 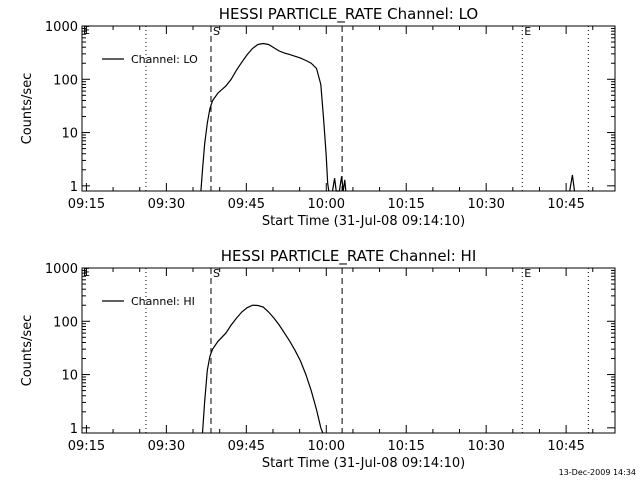 What do you see at coordinates (349, 256) in the screenshot?
I see `chart-title: HESSI PARTICLE_RATE Channel: HI` at bounding box center [349, 256].